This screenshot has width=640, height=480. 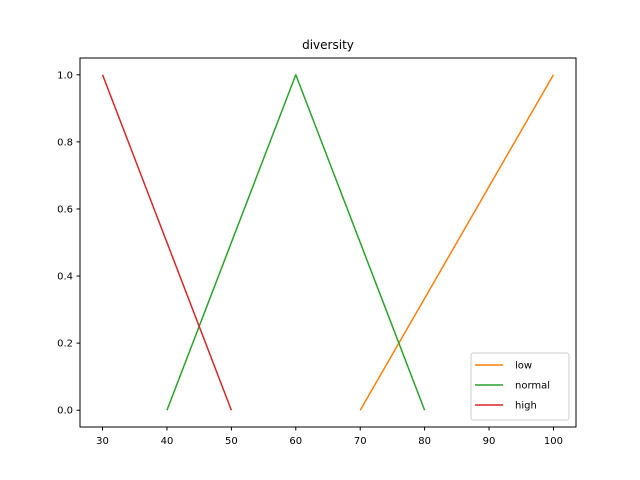 I want to click on y-tick-label: 0.6, so click(x=65, y=209).